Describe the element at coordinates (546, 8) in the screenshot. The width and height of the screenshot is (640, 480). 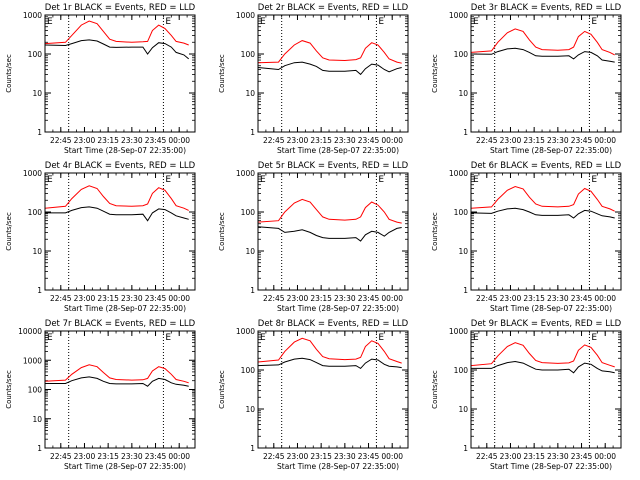
I see `panel-title: Det 3r BLACK = Events, RED = LLD` at that location.